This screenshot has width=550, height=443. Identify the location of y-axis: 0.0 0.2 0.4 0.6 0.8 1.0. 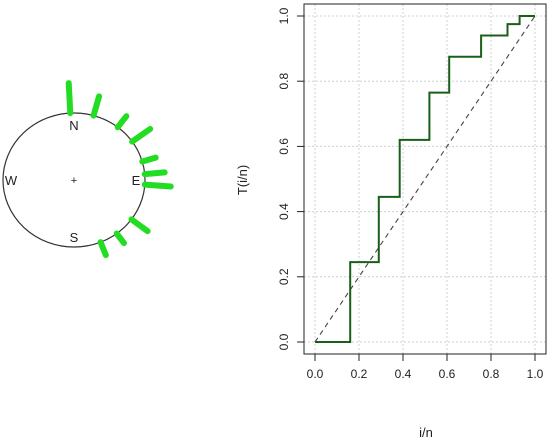
(290, 178).